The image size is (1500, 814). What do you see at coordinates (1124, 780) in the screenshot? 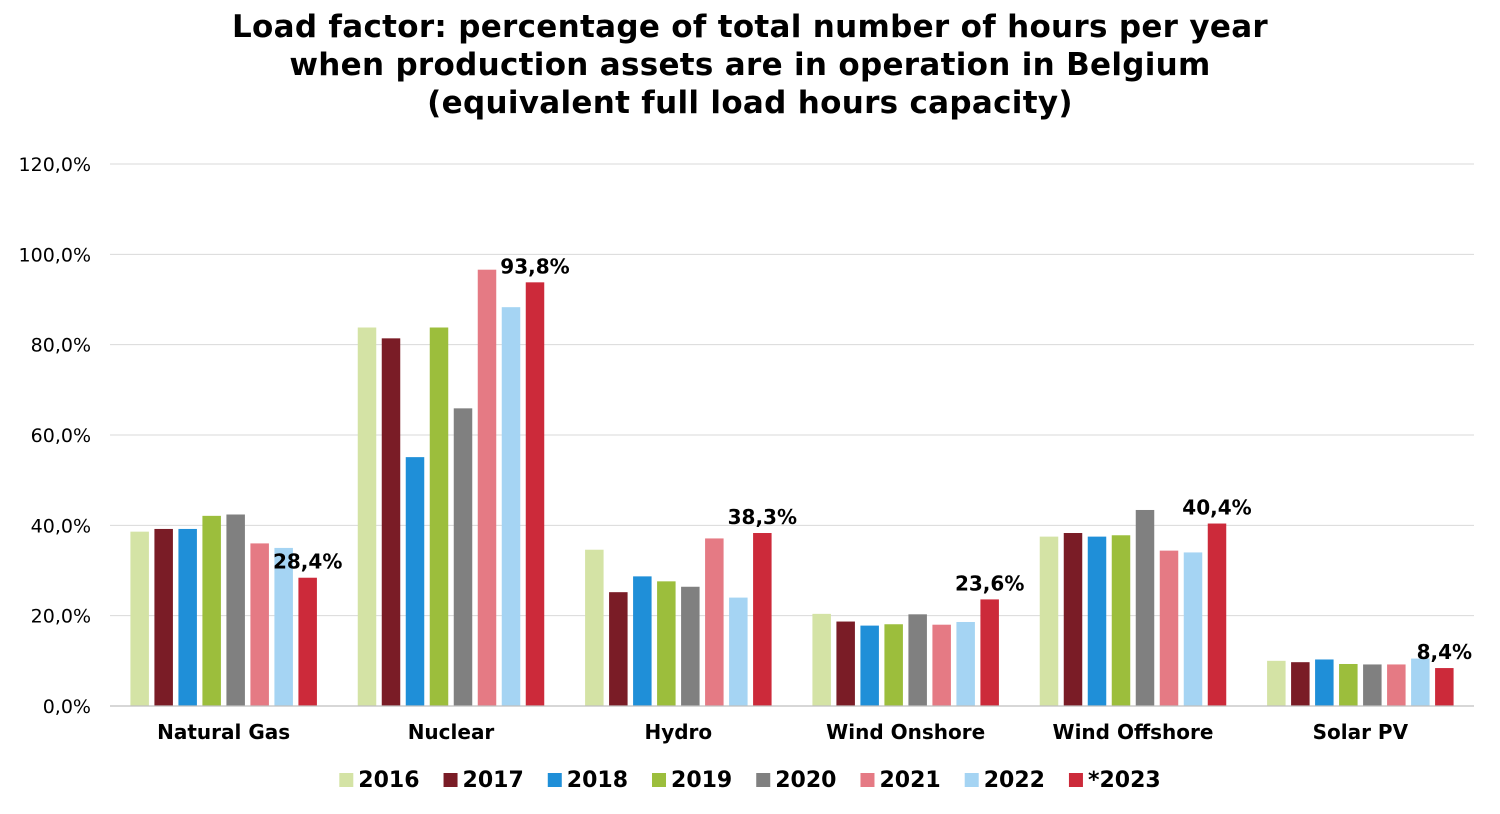
I see `legend-label: *2023` at bounding box center [1124, 780].